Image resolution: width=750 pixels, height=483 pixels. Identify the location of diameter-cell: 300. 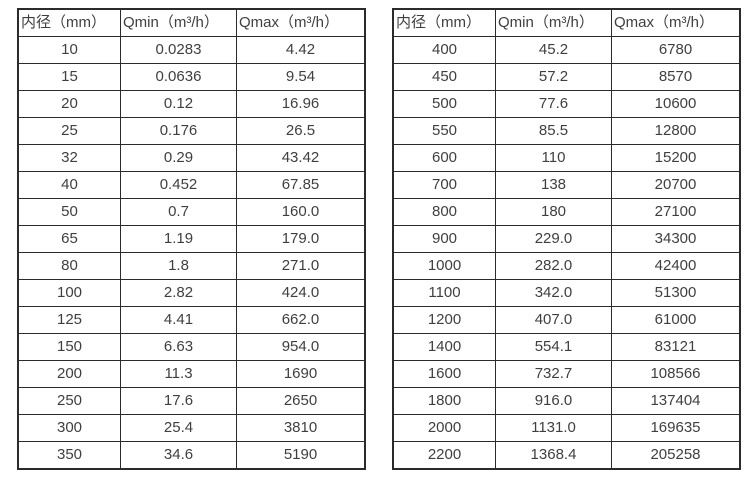
(69, 428).